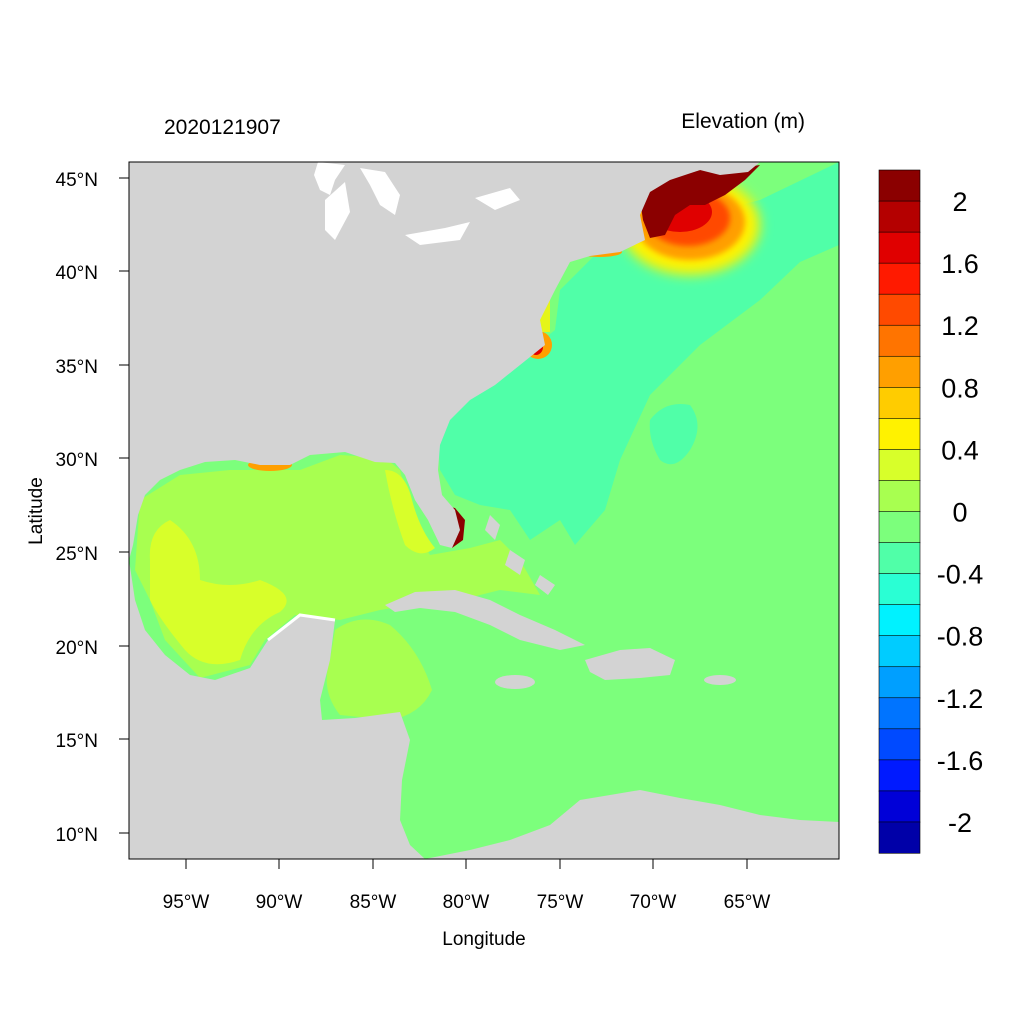 This screenshot has height=1024, width=1024. I want to click on yucatan-basin-region, so click(379, 669).